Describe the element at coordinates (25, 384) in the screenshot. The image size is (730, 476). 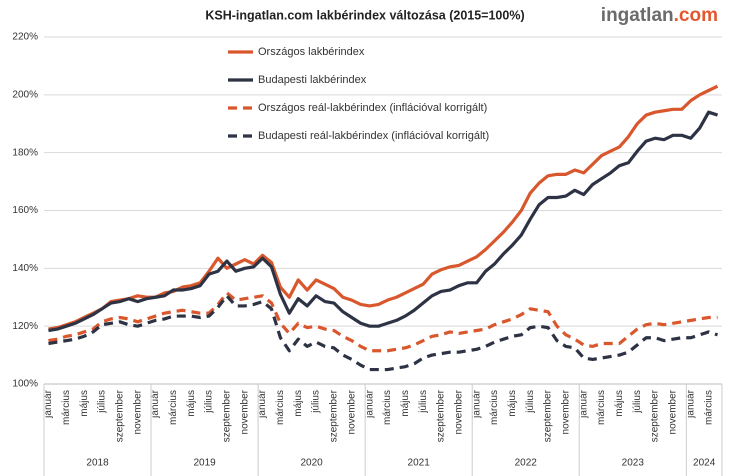
I see `y-tick-label: 100%` at that location.